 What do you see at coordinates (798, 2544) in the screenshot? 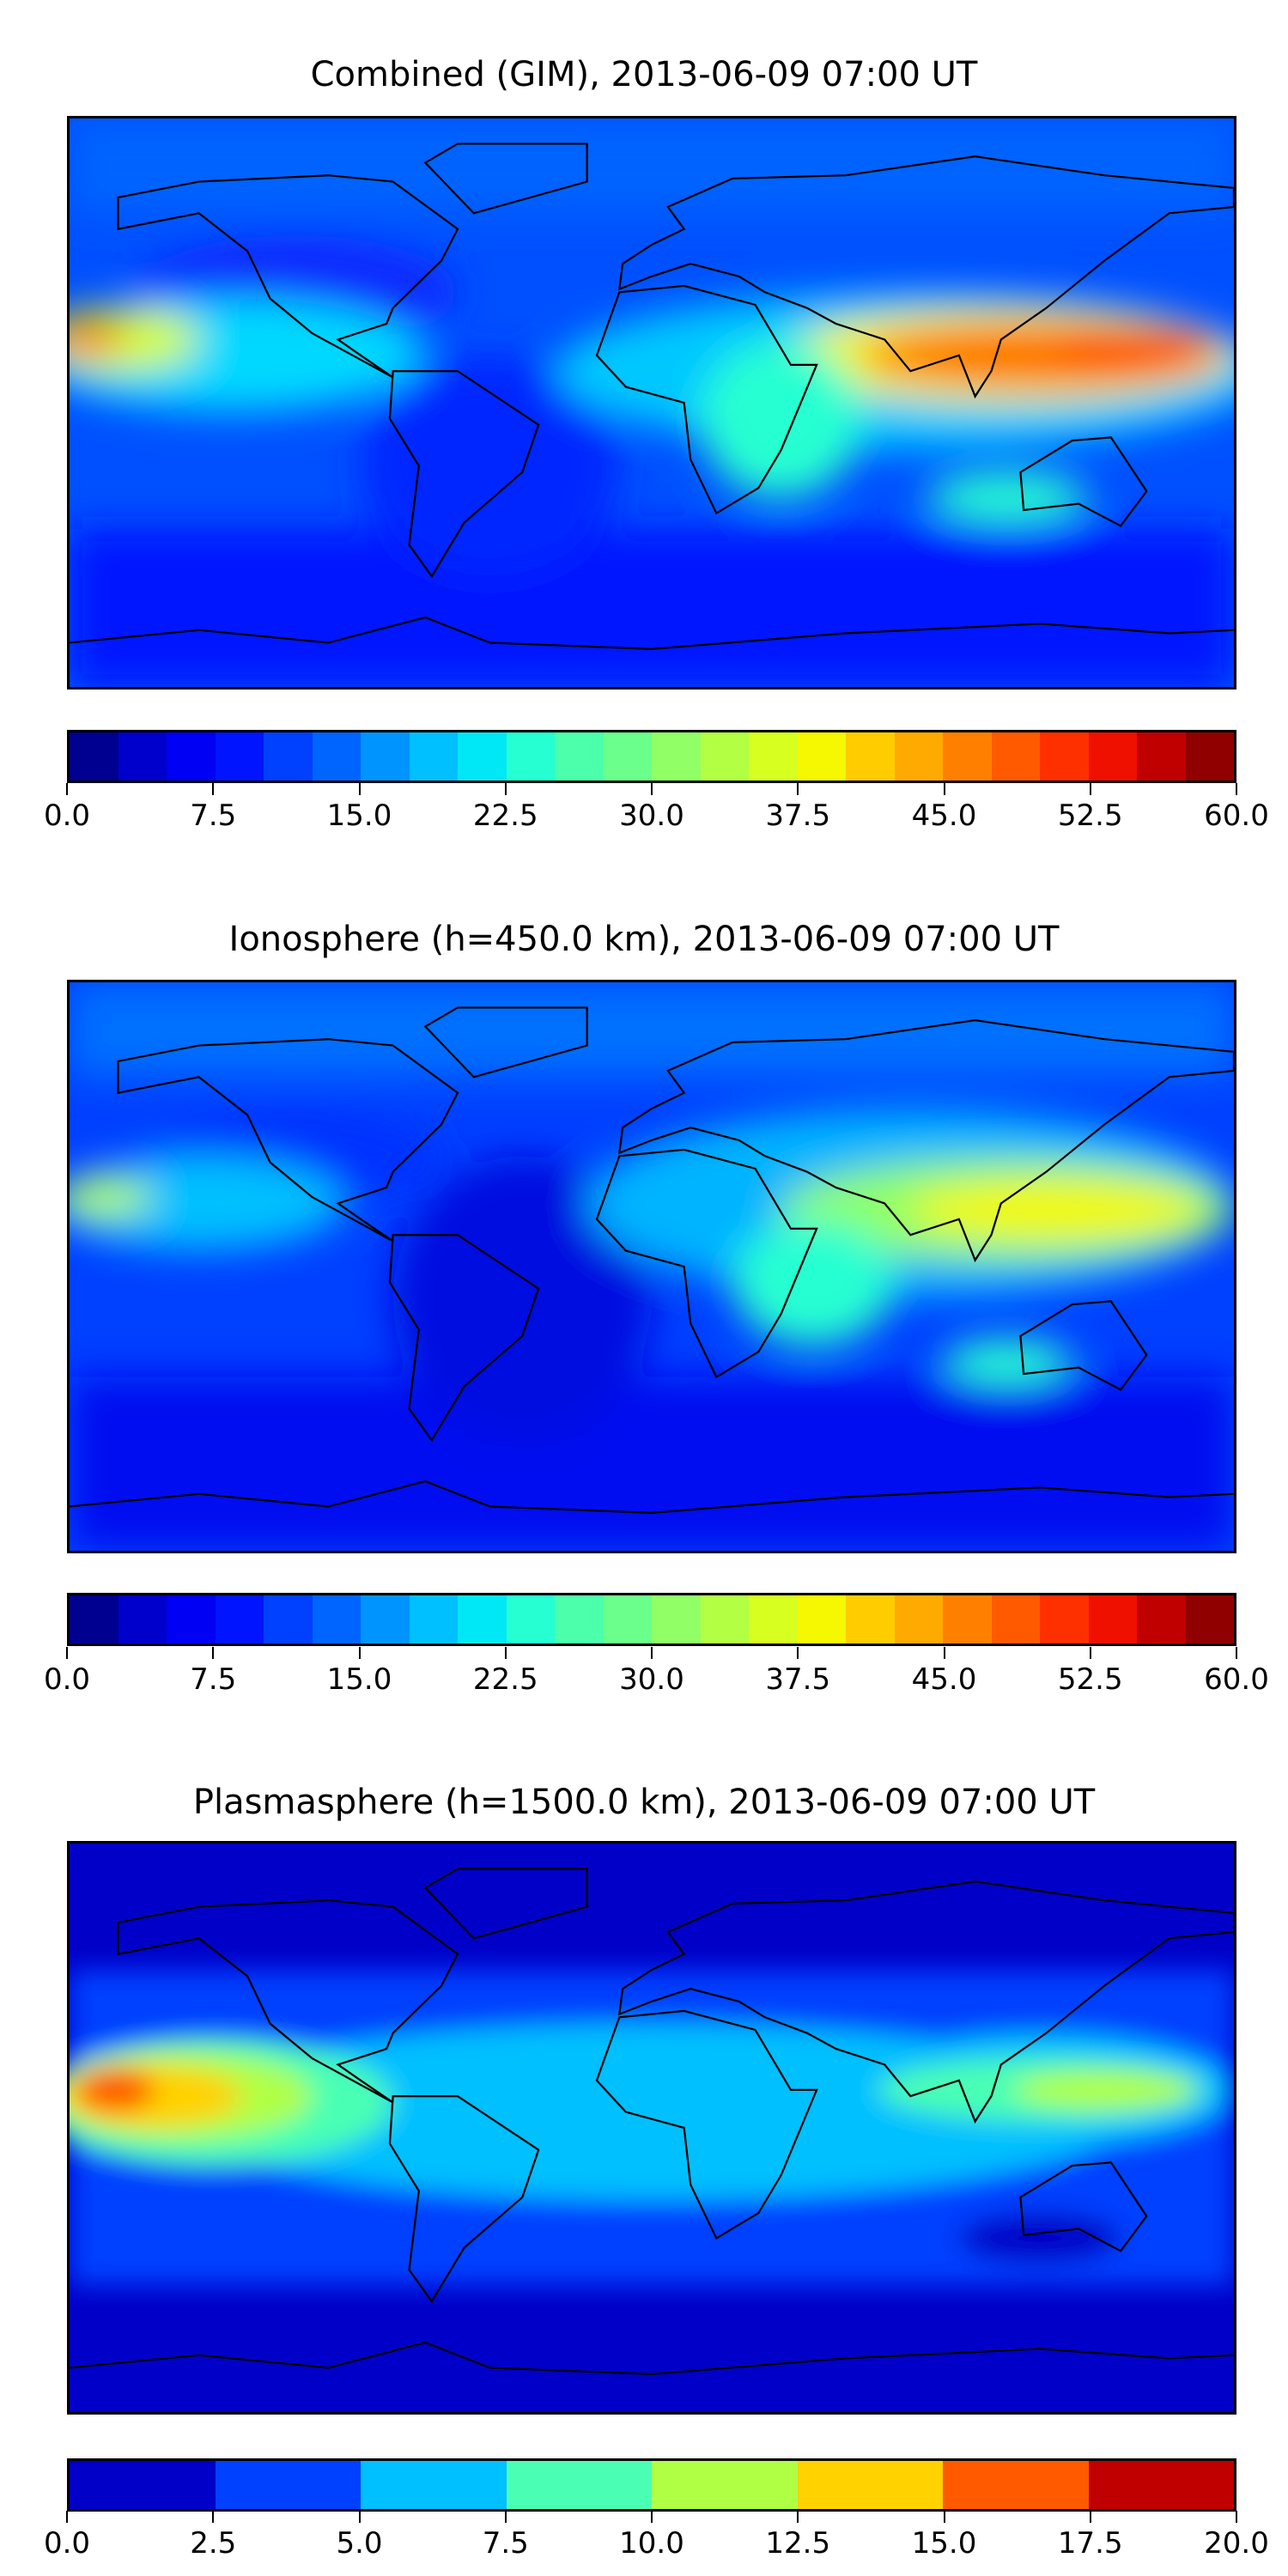
I see `colorbar-tick-label: 12.5` at bounding box center [798, 2544].